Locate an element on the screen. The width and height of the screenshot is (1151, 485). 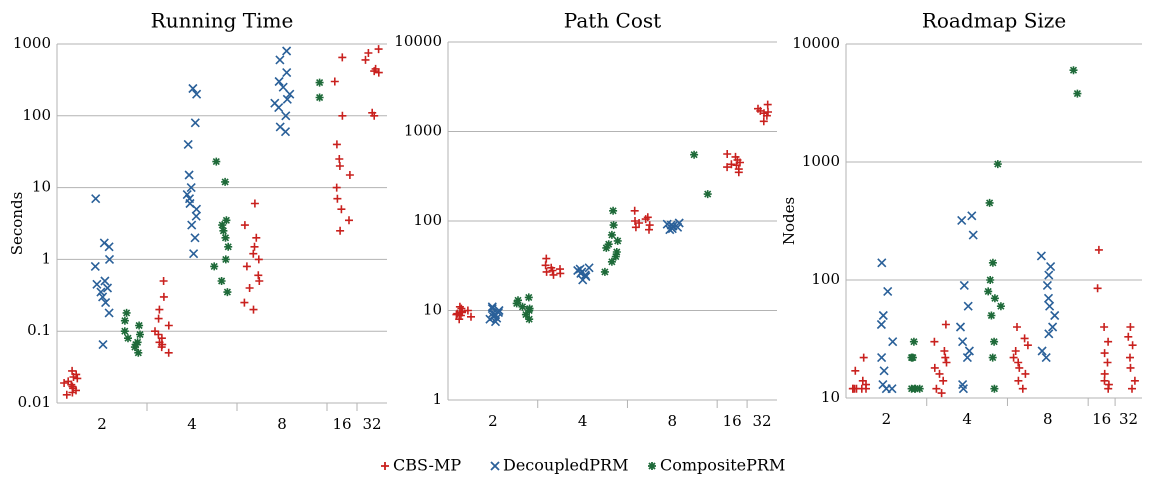
legend-marker is located at coordinates (385, 466).